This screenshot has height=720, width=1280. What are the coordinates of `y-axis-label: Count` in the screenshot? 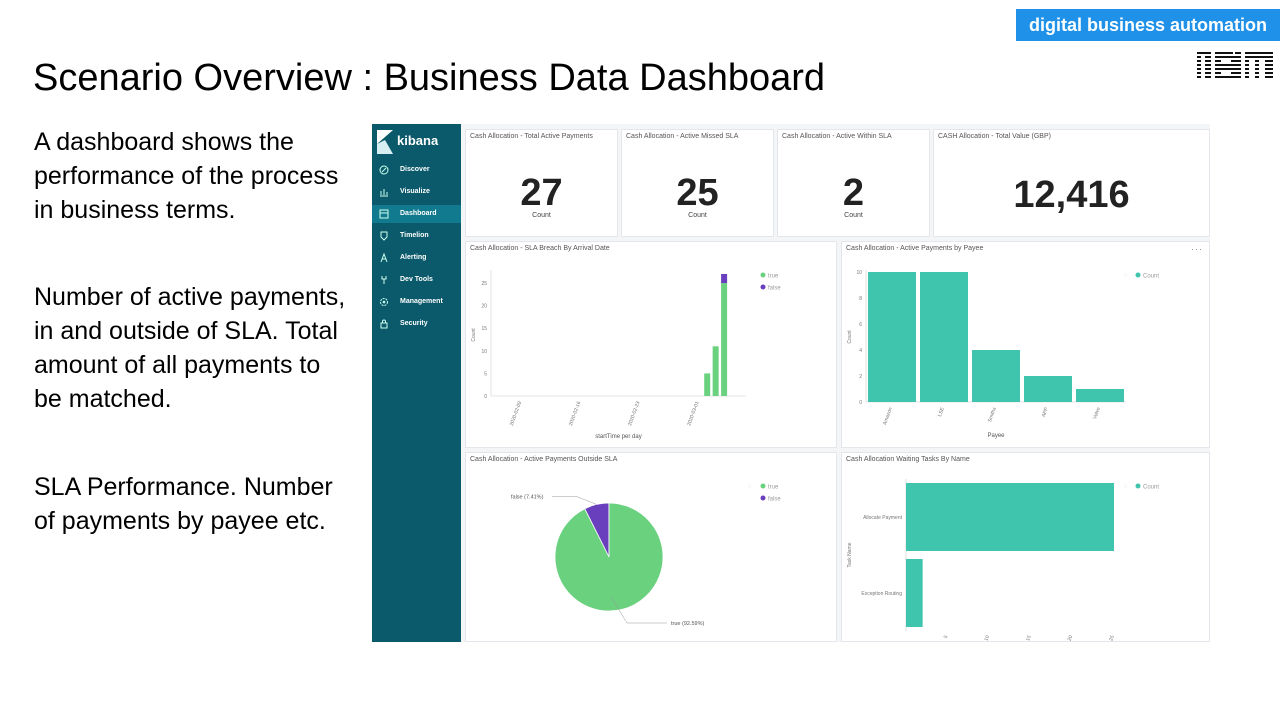 It's located at (474, 335).